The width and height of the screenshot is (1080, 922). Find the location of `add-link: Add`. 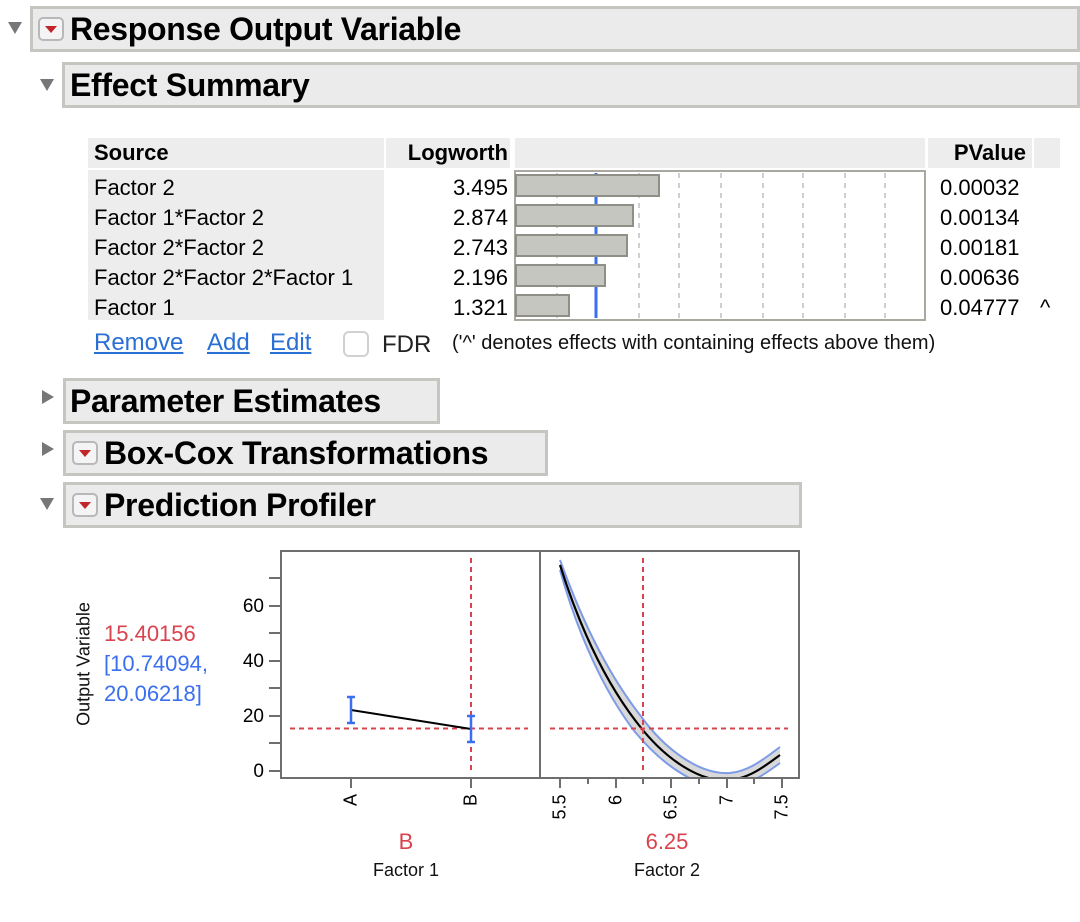

add-link: Add is located at coordinates (228, 342).